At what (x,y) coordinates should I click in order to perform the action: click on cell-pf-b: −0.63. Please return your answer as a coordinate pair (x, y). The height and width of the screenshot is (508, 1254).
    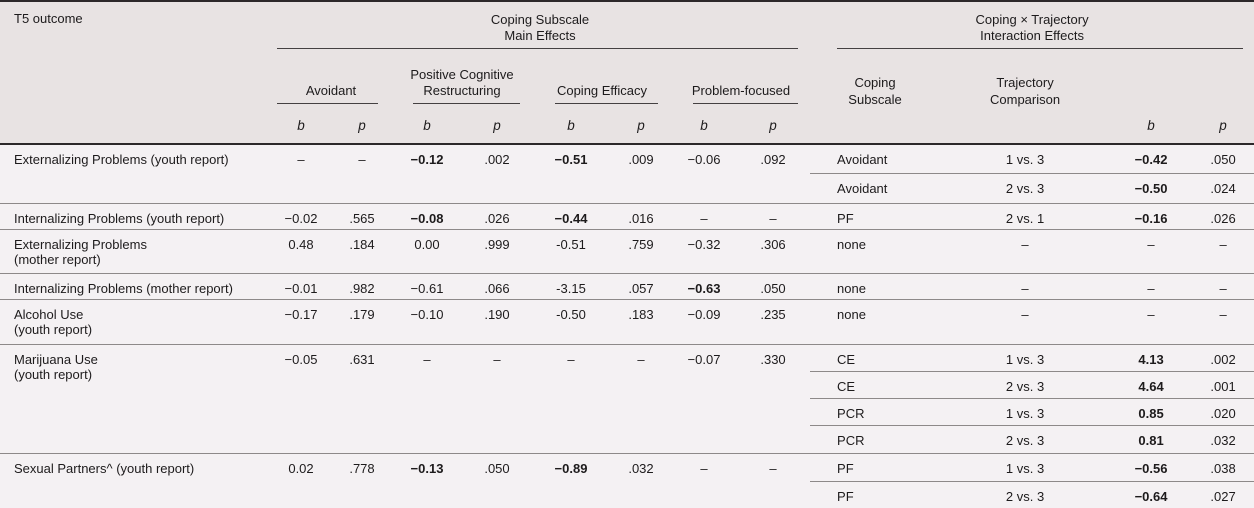
    Looking at the image, I should click on (704, 285).